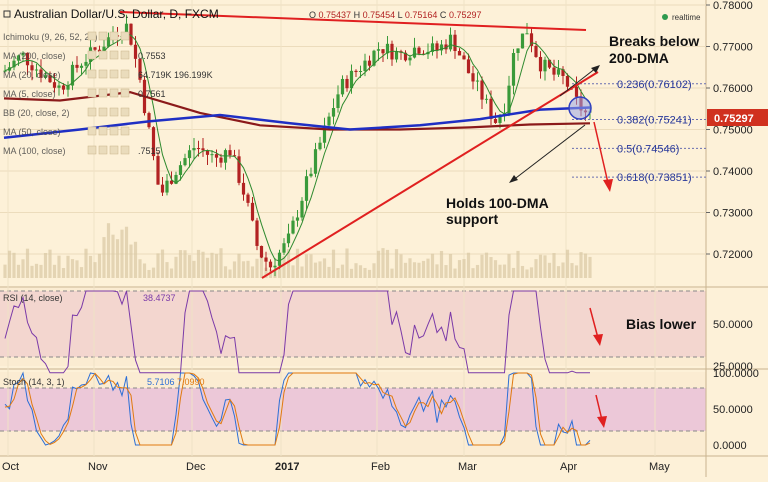 This screenshot has height=482, width=768. Describe the element at coordinates (7, 14) in the screenshot. I see `collapse-icon` at that location.